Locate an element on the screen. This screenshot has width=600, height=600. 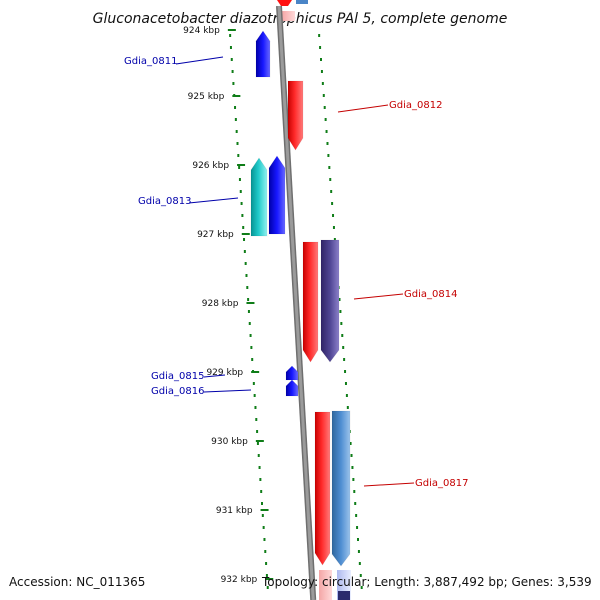
top-context-fragments is located at coordinates (292, 10).